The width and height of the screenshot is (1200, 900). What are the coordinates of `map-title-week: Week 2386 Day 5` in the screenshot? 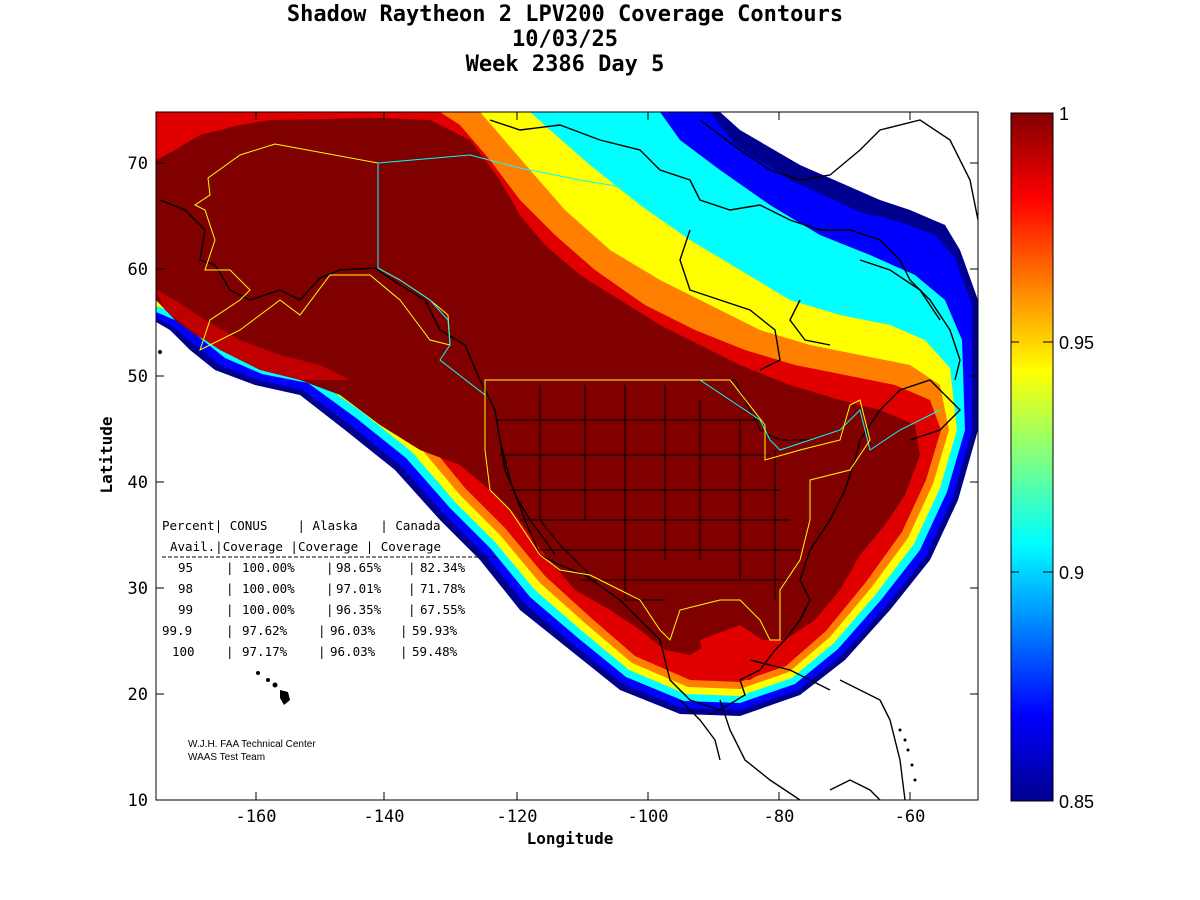 It's located at (565, 64).